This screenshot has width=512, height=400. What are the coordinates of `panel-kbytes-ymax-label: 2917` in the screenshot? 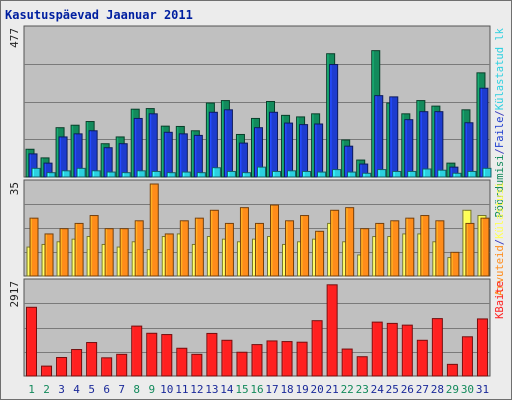 It's located at (14, 294).